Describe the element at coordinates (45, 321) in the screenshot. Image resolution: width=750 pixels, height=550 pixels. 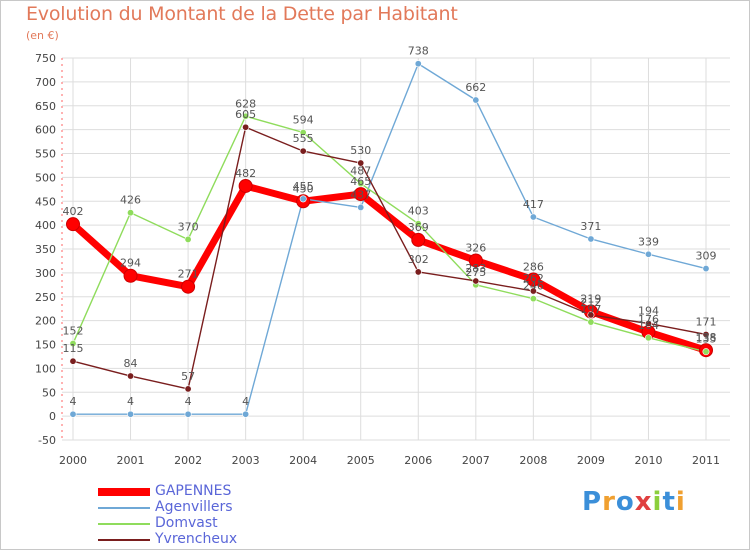
I see `y-tick-label: 200` at that location.